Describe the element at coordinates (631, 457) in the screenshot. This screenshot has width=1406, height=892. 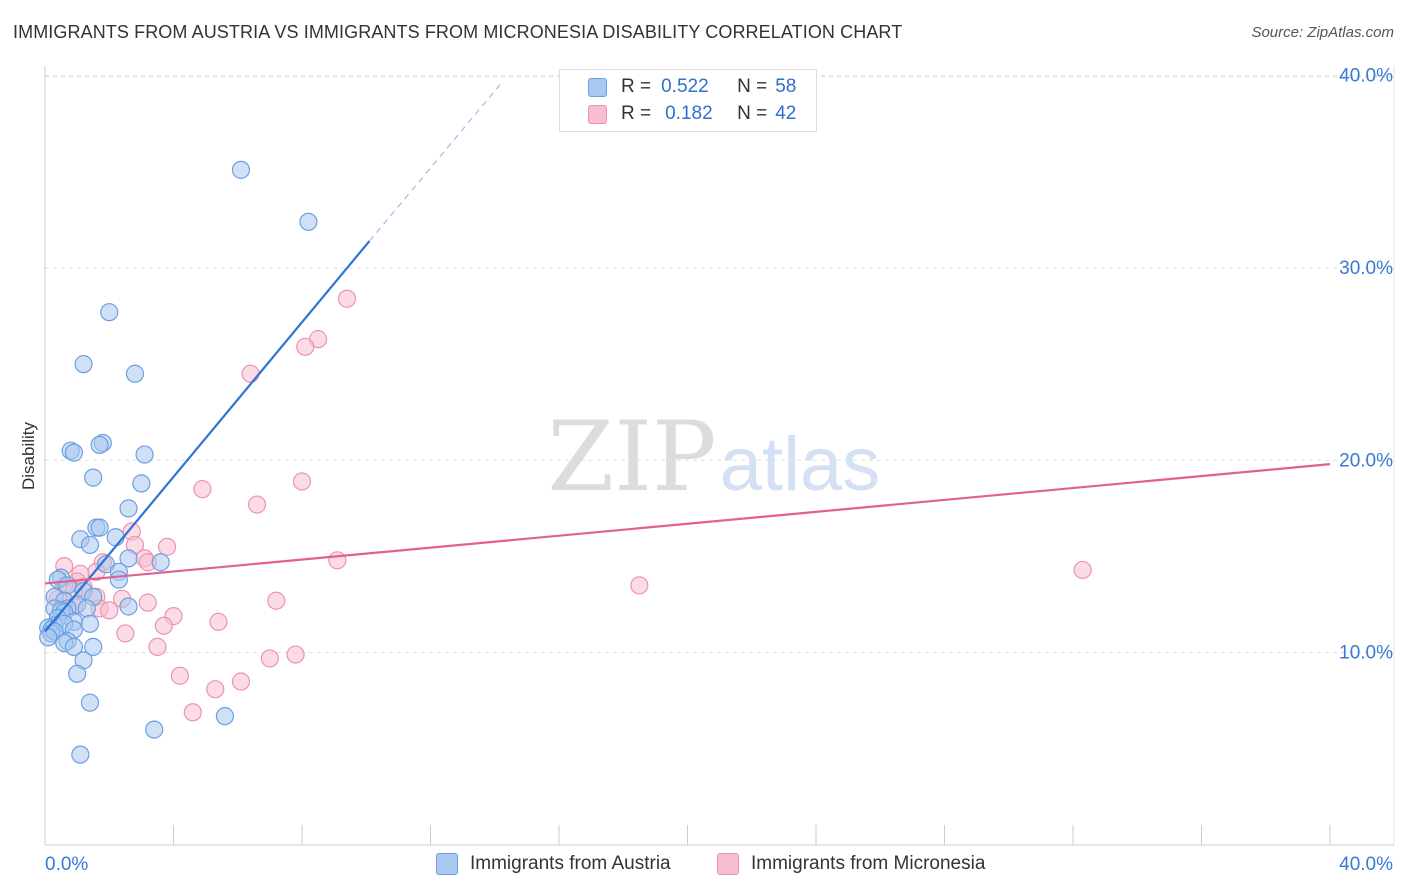
I see `watermark-zip: ZIP` at that location.